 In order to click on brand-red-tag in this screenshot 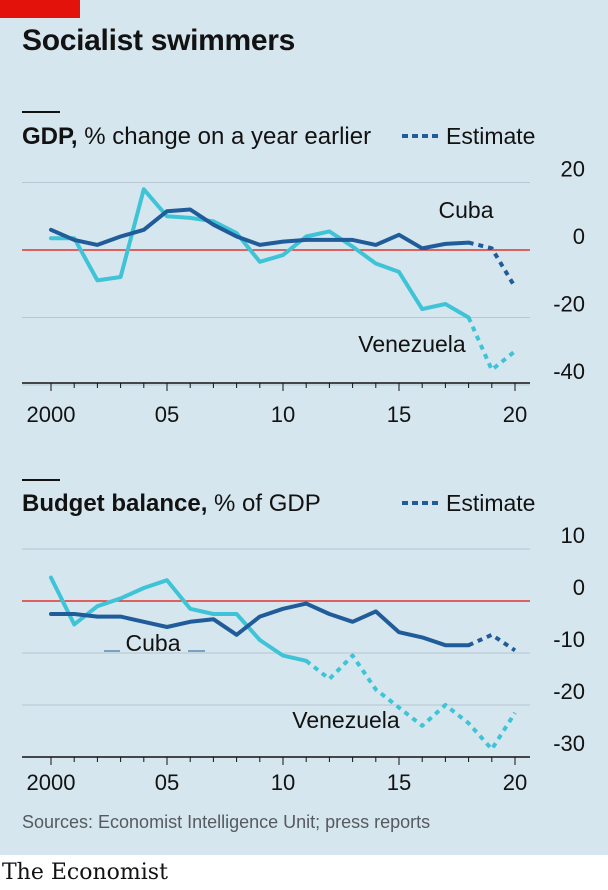, I will do `click(40, 9)`.